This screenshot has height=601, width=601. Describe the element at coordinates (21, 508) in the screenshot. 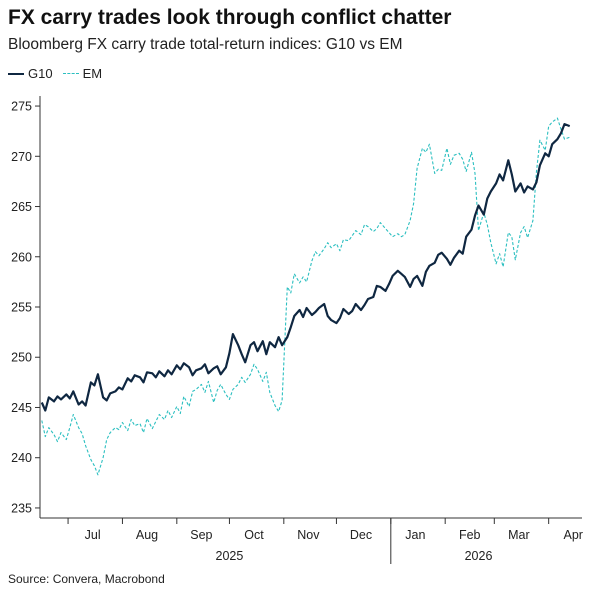

I see `y-tick-label: 235` at that location.